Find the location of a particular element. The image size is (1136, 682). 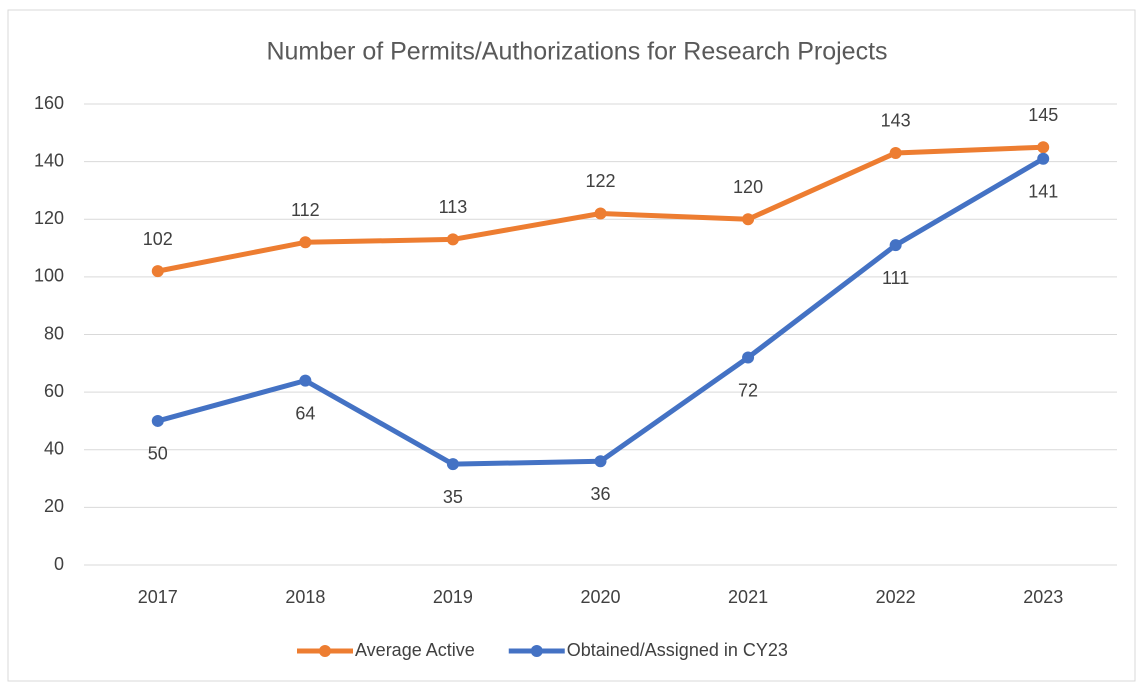

legend-label: Average Active is located at coordinates (415, 650).